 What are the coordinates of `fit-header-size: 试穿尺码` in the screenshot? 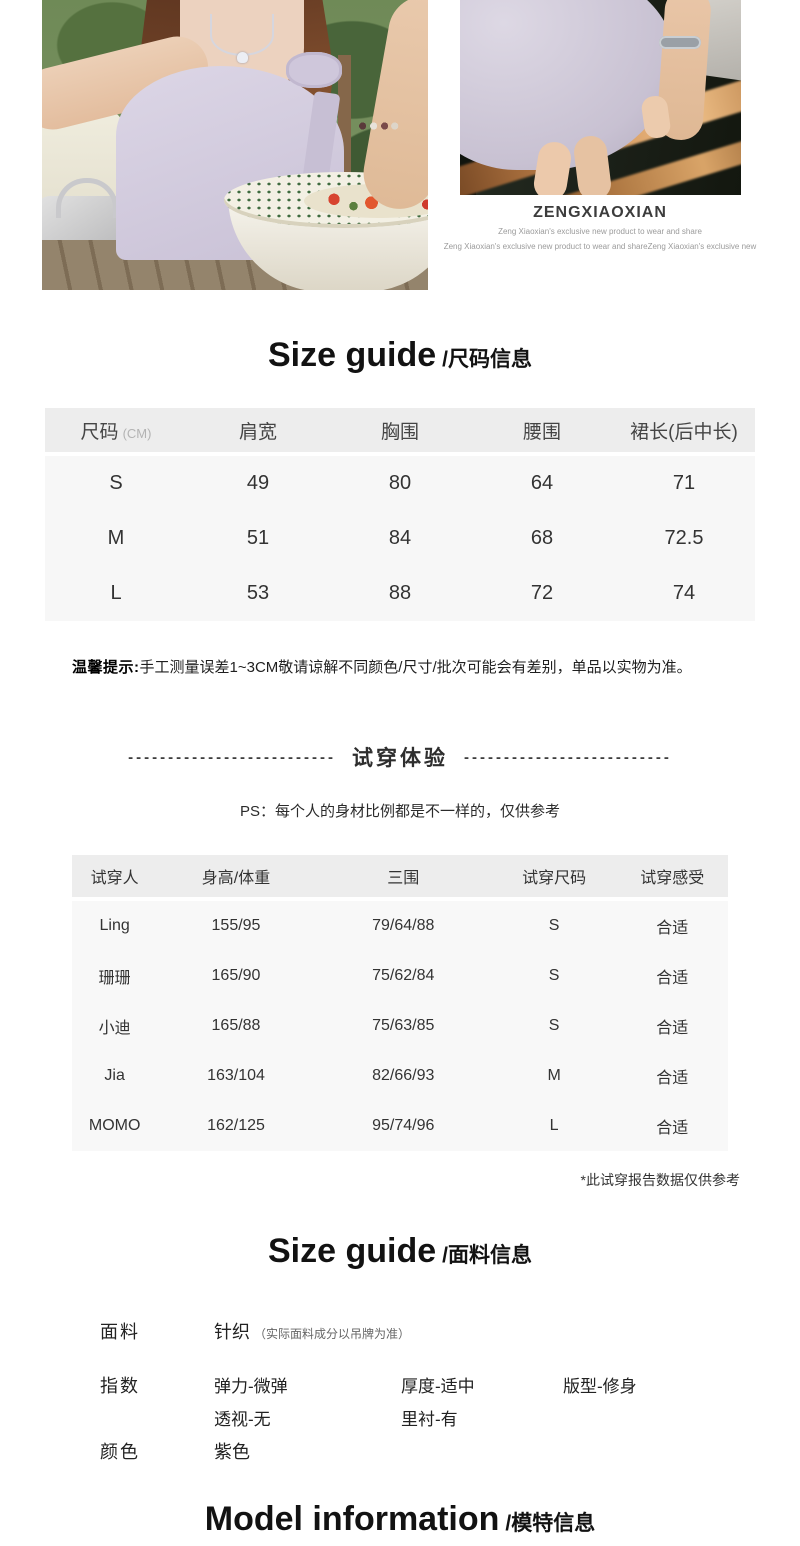 It's located at (554, 878).